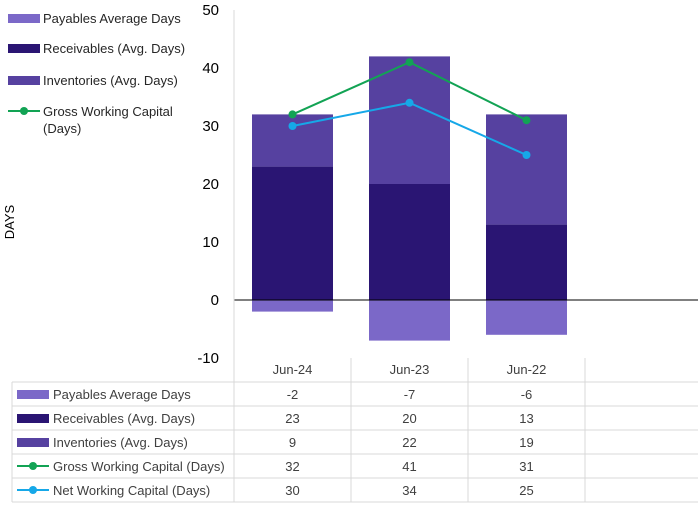 This screenshot has height=522, width=698. I want to click on table-cell-value: 19, so click(526, 442).